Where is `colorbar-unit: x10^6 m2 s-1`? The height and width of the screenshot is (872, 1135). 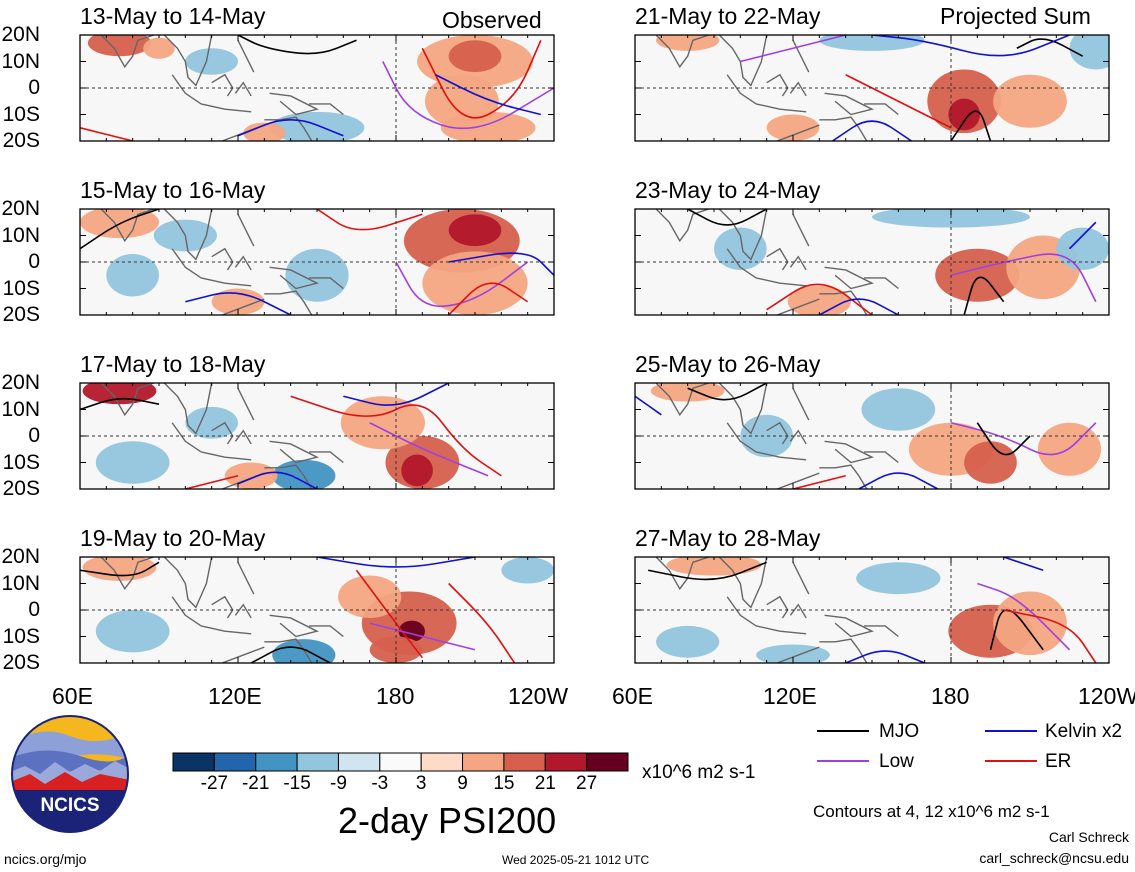 colorbar-unit: x10^6 m2 s-1 is located at coordinates (699, 772).